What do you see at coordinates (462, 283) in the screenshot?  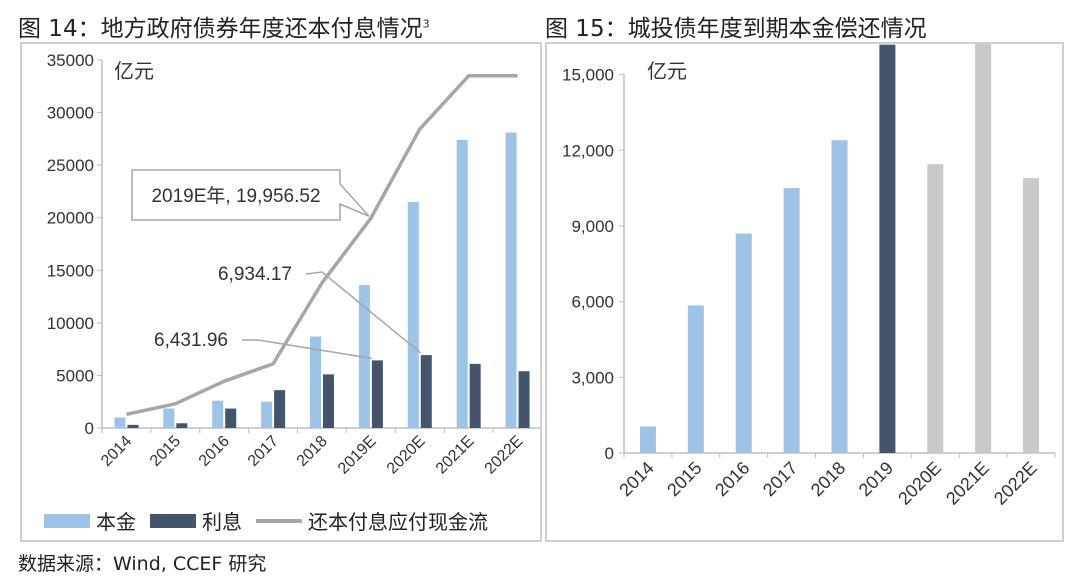 I see `bar-principal-2021E` at bounding box center [462, 283].